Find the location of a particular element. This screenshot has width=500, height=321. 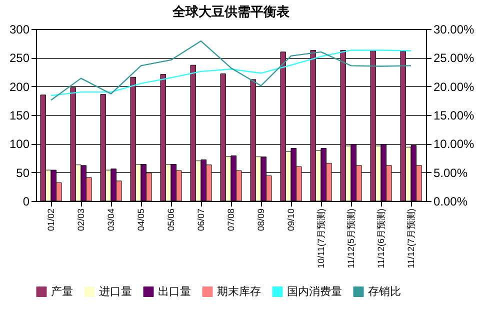

x-tick-label: 02/03 is located at coordinates (81, 220).